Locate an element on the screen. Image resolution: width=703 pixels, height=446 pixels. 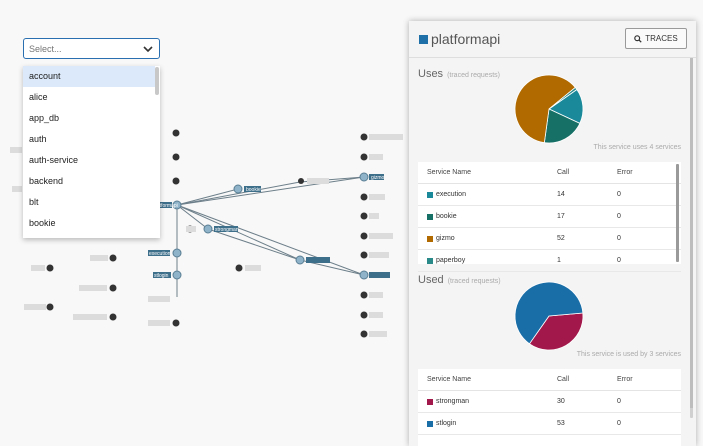
service-name-cell: gizmo is located at coordinates (487, 238).